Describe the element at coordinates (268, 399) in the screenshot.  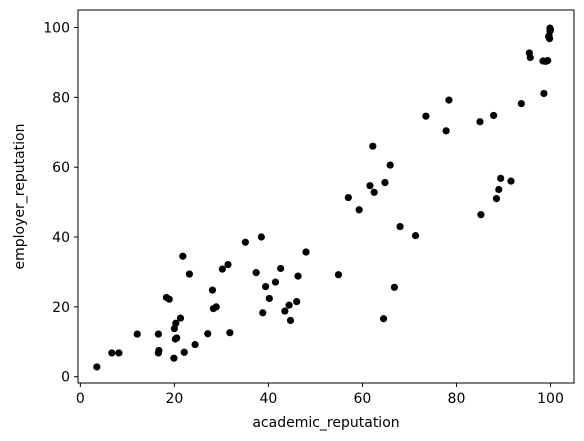
I see `x-tick-label: 40` at that location.